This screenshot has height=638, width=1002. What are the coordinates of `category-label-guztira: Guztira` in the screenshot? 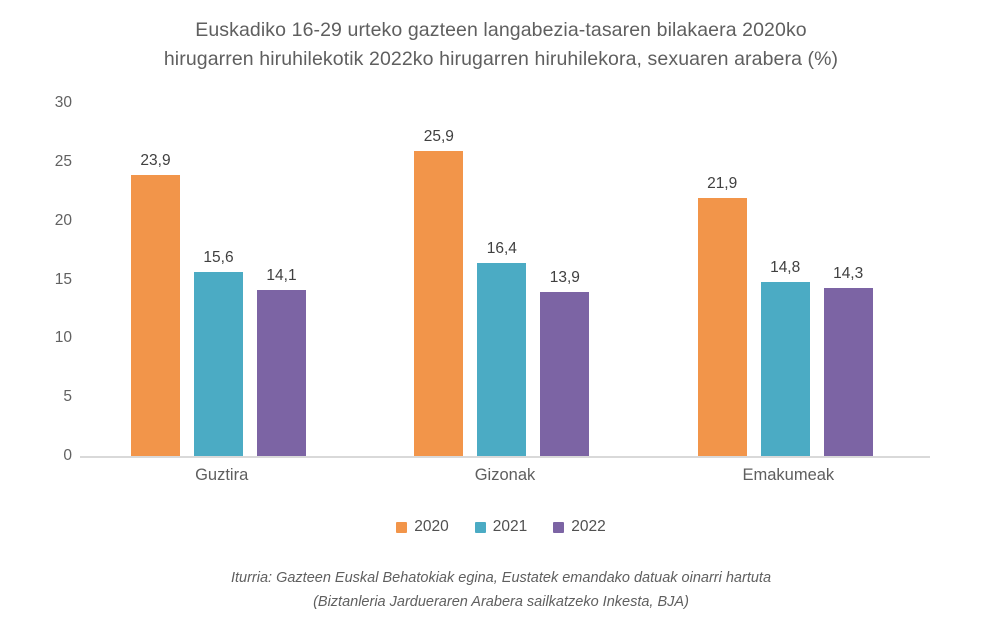 It's located at (222, 475).